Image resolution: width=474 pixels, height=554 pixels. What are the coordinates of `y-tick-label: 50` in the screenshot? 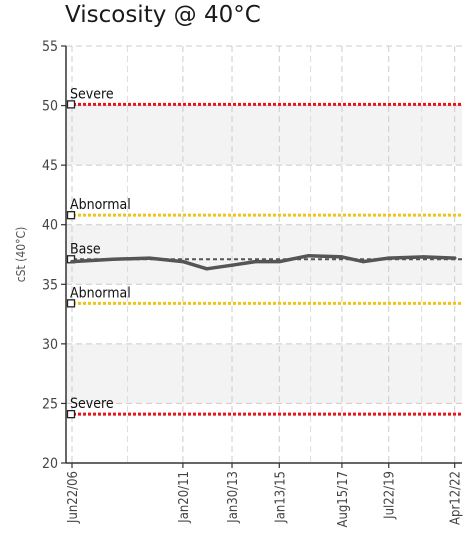 It's located at (50, 107).